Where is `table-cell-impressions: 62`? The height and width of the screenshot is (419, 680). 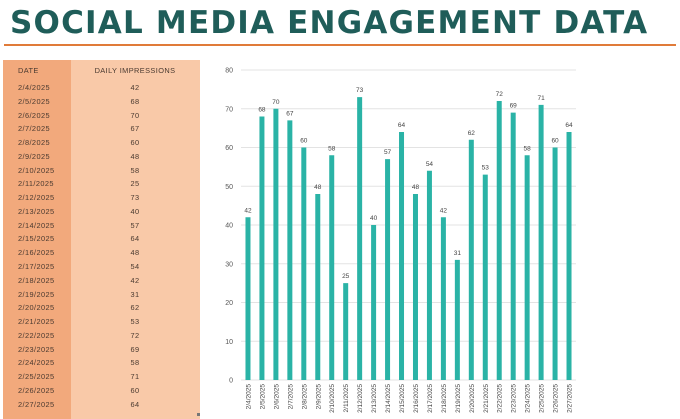
table-cell-impressions: 62 is located at coordinates (135, 308).